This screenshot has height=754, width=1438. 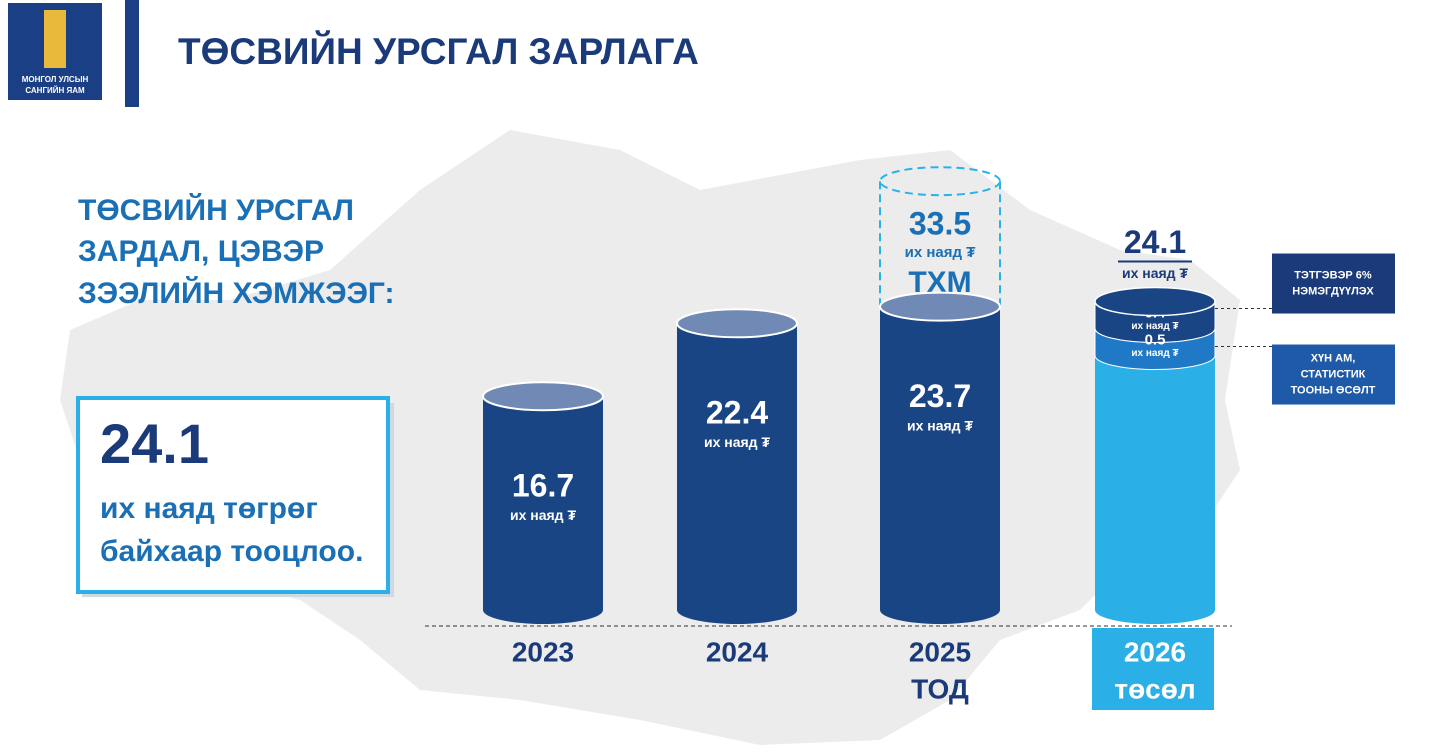 What do you see at coordinates (1333, 358) in the screenshot?
I see `callout-text: ХҮН АМ,` at bounding box center [1333, 358].